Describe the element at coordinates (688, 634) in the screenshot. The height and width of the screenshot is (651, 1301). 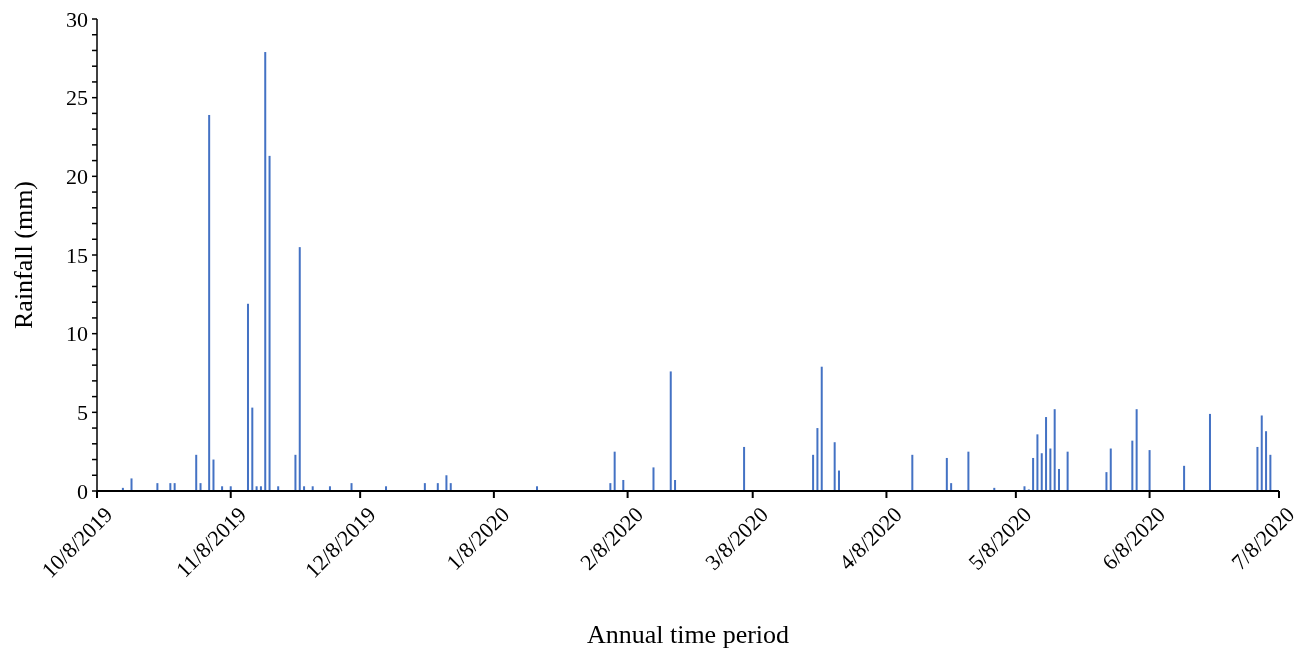
I see `x-axis-title: Annual time period` at that location.